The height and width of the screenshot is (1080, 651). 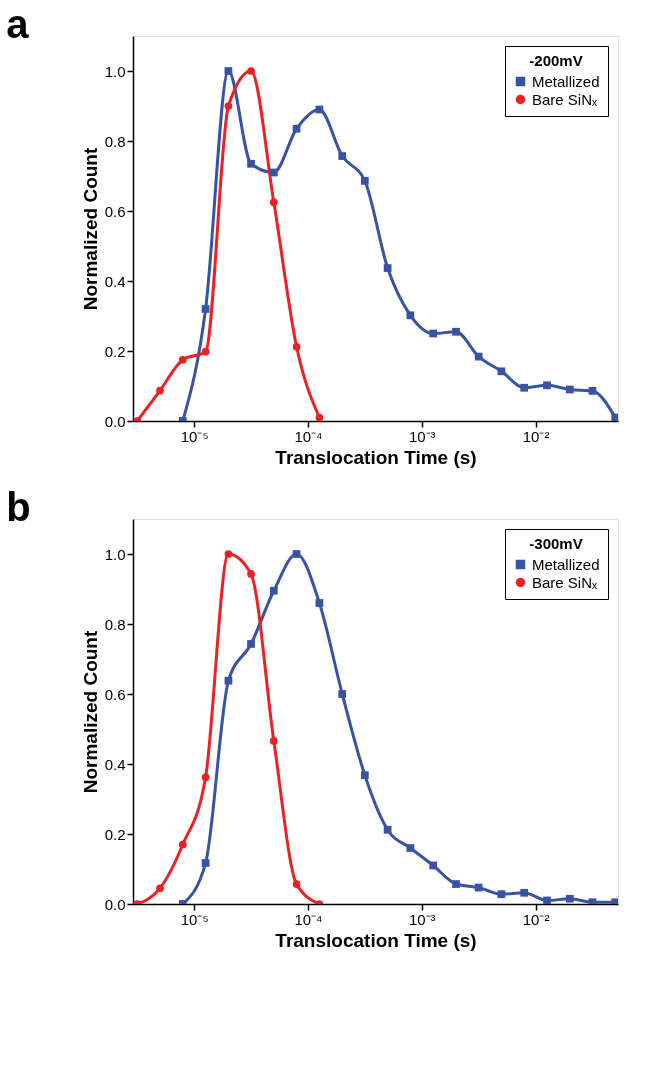 I want to click on legend-title: -300mV, so click(x=556, y=543).